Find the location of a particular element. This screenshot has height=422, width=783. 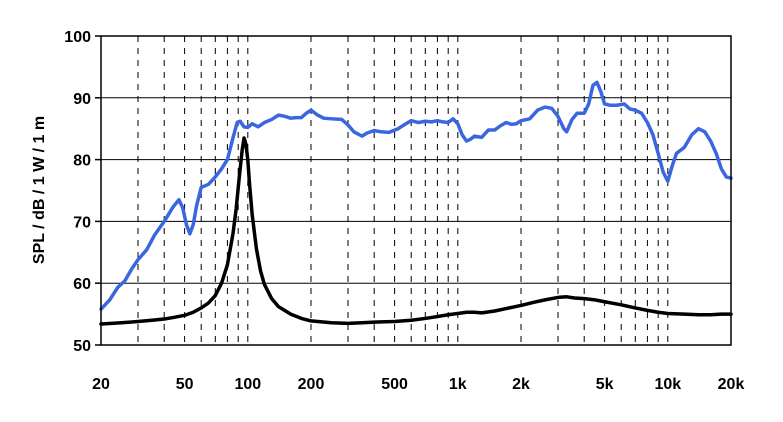

x-tick-label: 1k is located at coordinates (458, 384).